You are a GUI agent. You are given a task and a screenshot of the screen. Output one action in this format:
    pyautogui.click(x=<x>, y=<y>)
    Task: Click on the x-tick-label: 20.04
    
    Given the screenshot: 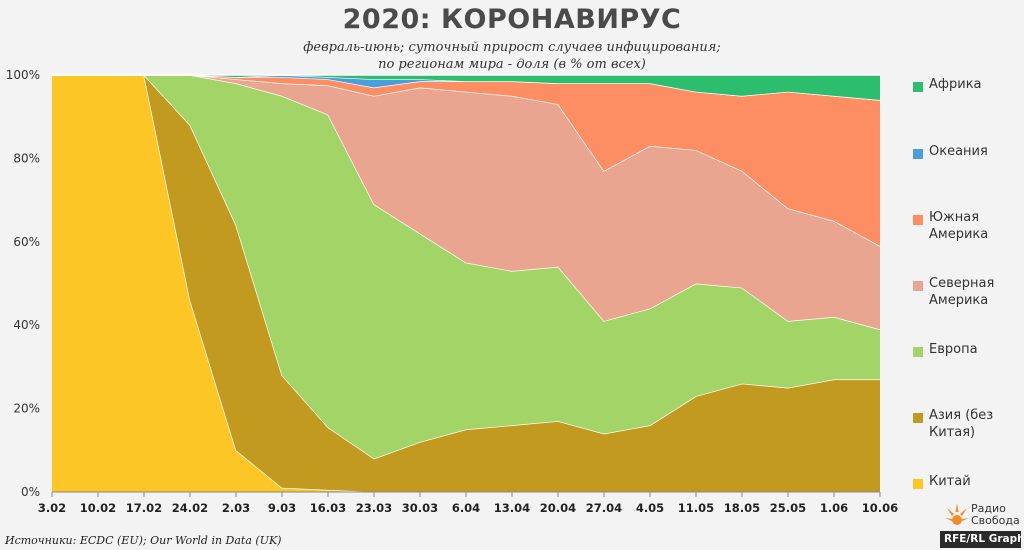 What is the action you would take?
    pyautogui.click(x=558, y=508)
    